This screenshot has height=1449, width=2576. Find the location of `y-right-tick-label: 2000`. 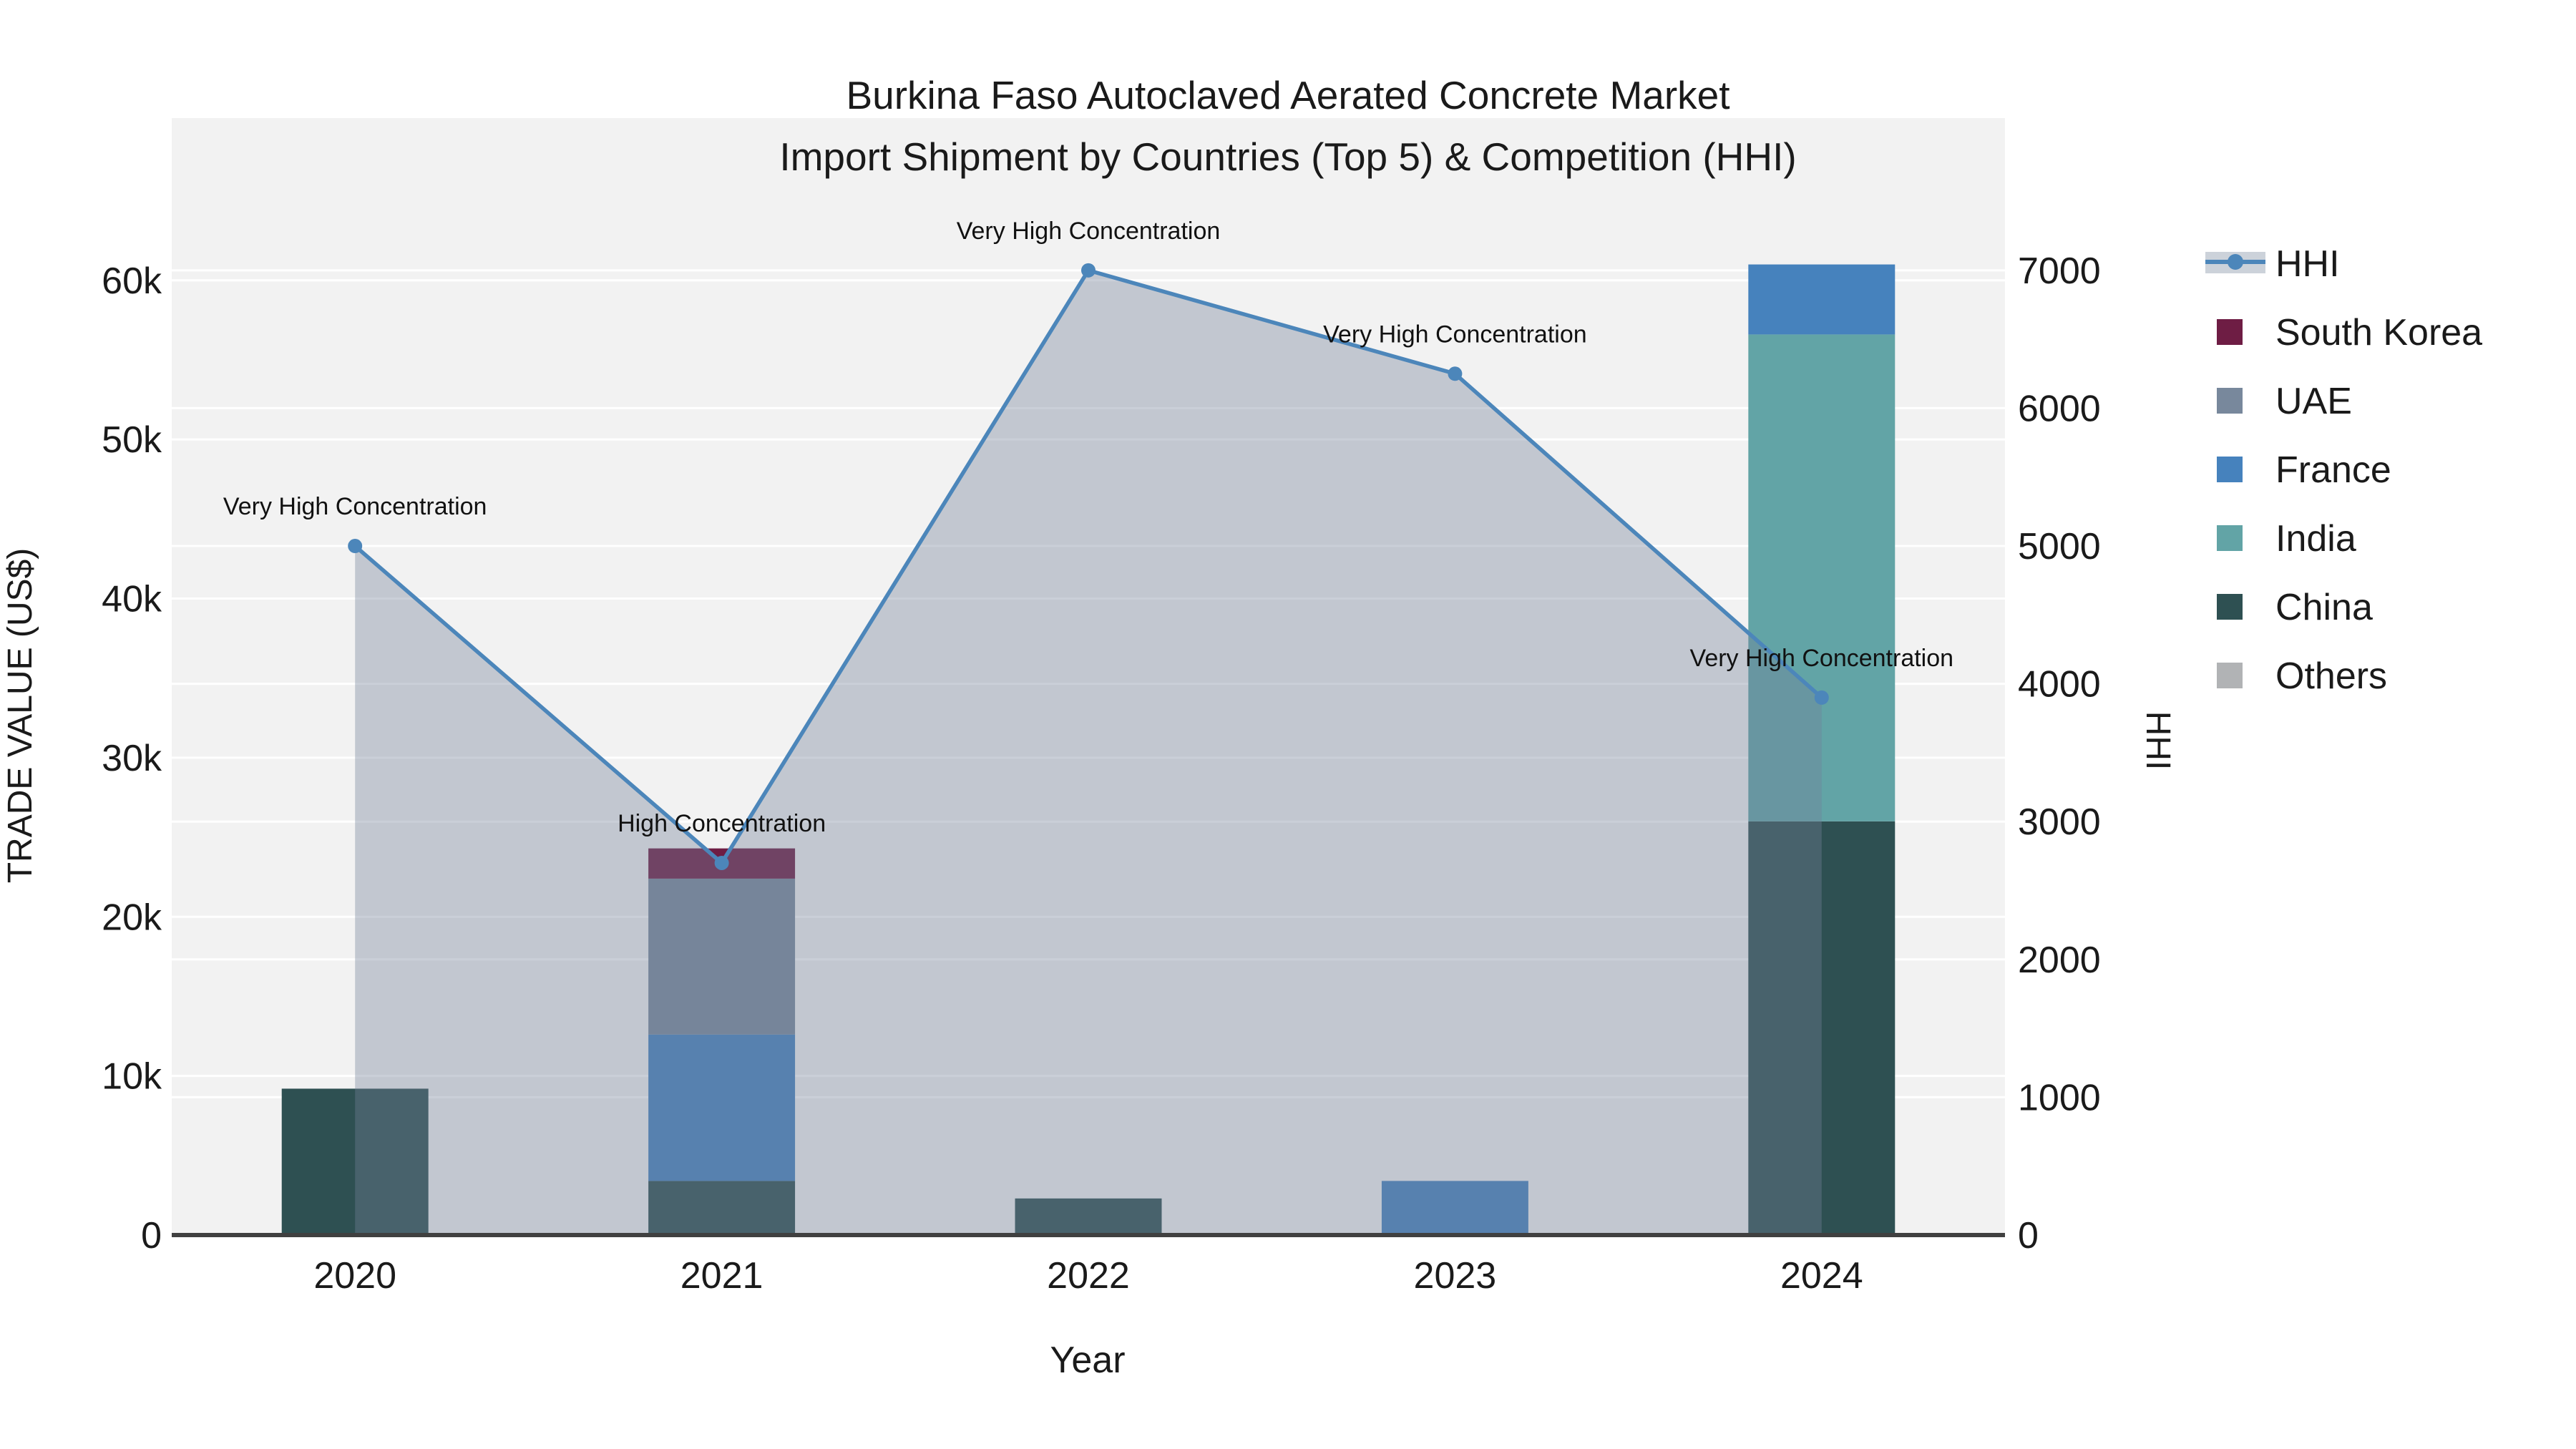

y-right-tick-label: 2000 is located at coordinates (2059, 960).